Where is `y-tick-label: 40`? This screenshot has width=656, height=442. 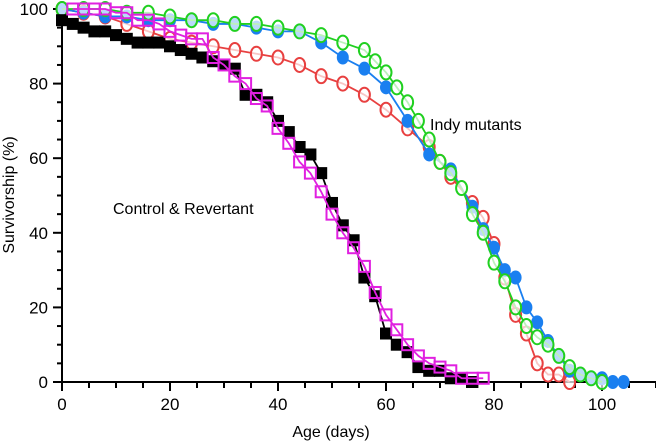
y-tick-label: 40 is located at coordinates (38, 233).